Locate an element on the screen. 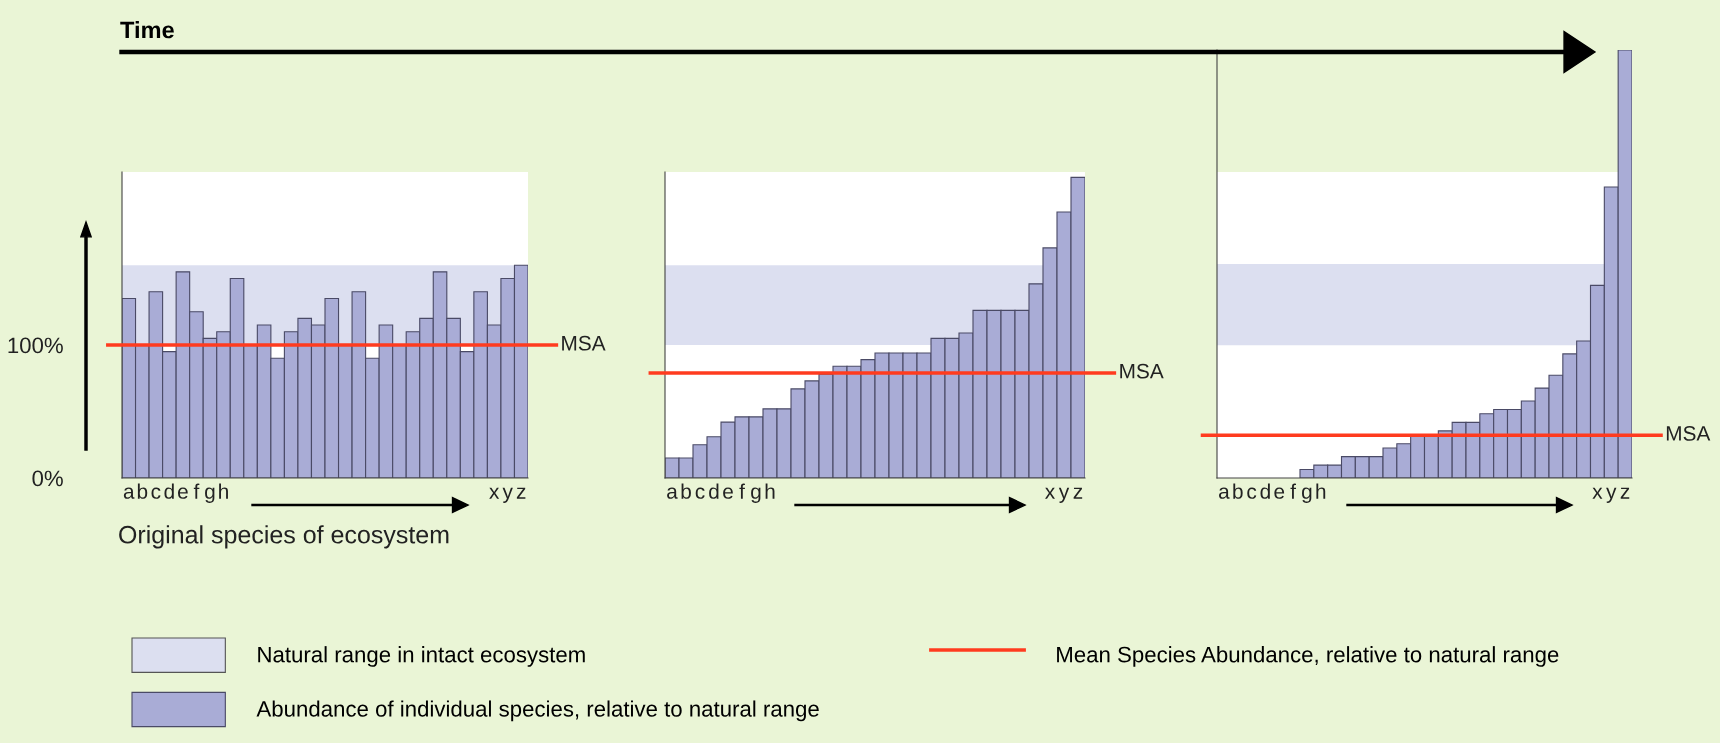  legend-label: Natural range in intact ecosystem is located at coordinates (421, 656).